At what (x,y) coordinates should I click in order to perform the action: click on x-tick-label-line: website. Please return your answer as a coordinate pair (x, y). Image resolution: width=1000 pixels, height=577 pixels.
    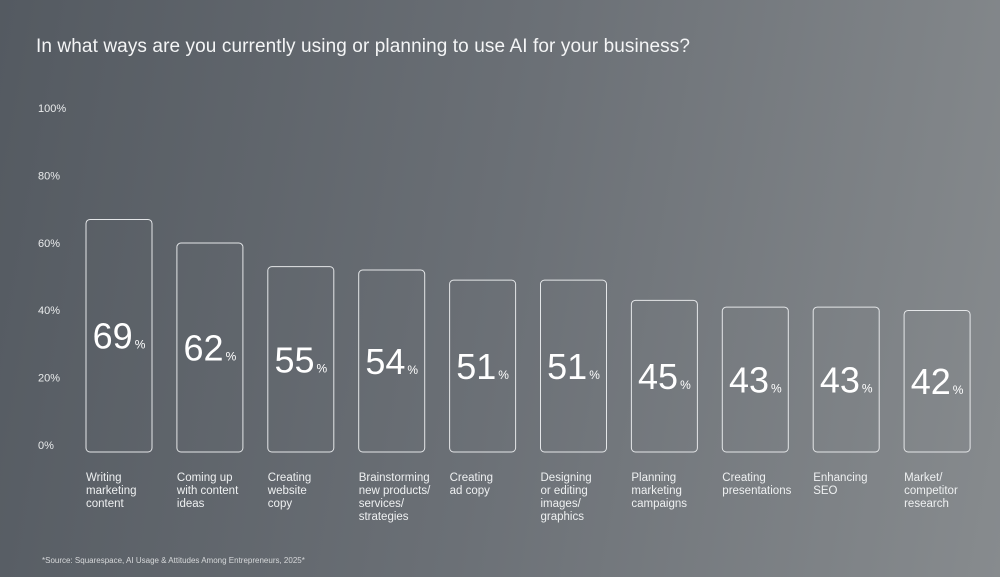
    Looking at the image, I should click on (287, 491).